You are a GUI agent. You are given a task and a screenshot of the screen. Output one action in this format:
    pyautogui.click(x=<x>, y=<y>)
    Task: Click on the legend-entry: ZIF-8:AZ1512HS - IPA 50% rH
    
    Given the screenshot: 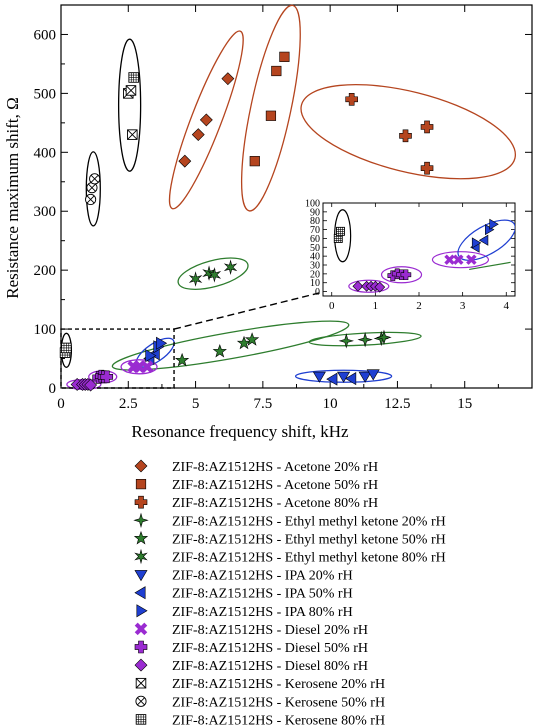 What is the action you would take?
    pyautogui.click(x=243, y=594)
    